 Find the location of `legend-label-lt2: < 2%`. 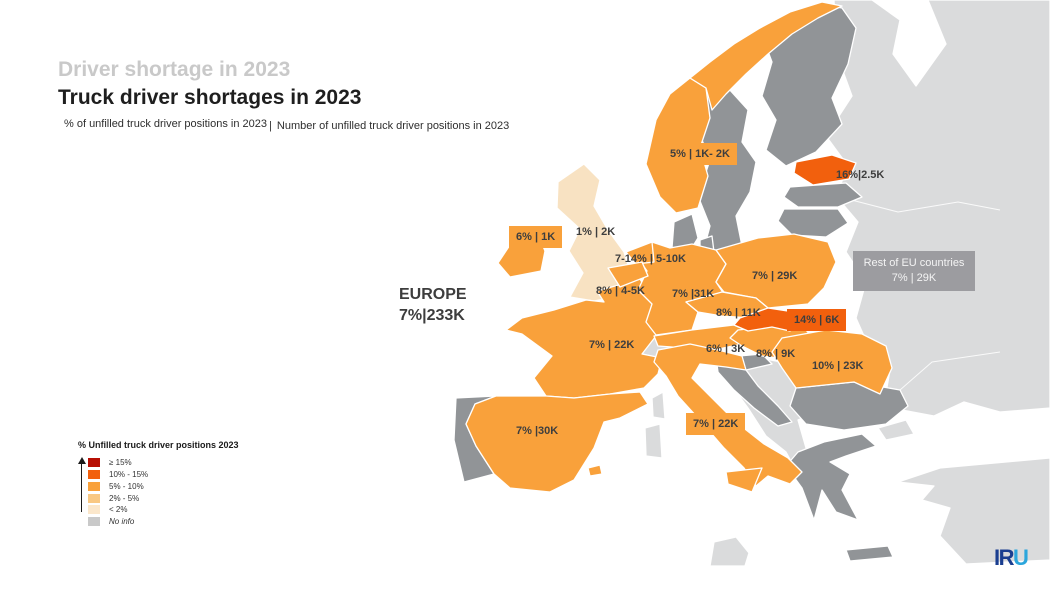

legend-label-lt2: < 2% is located at coordinates (118, 509).